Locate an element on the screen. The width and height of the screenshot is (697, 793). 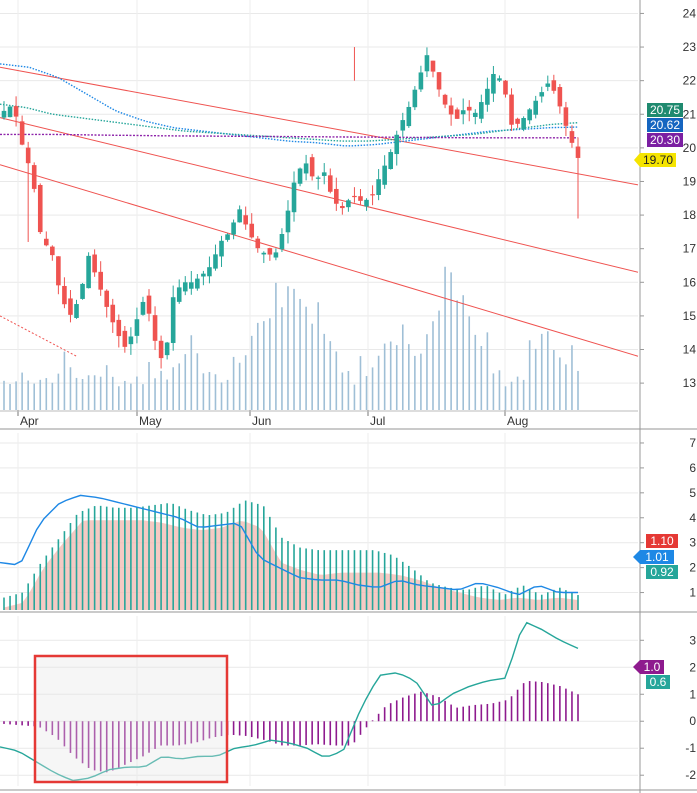
y-tick-label: 22 is located at coordinates (690, 81).